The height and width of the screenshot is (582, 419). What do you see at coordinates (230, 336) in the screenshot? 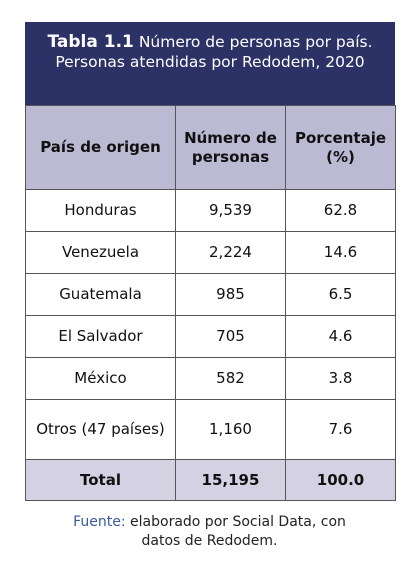
I see `table-cell: 705` at bounding box center [230, 336].